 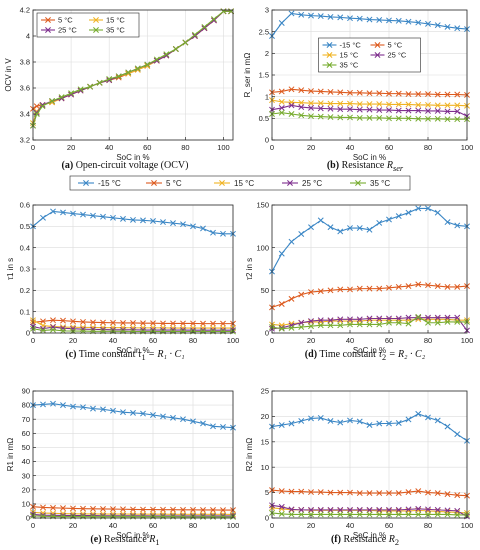 I want to click on y-tick-label: 100, so click(x=262, y=247).